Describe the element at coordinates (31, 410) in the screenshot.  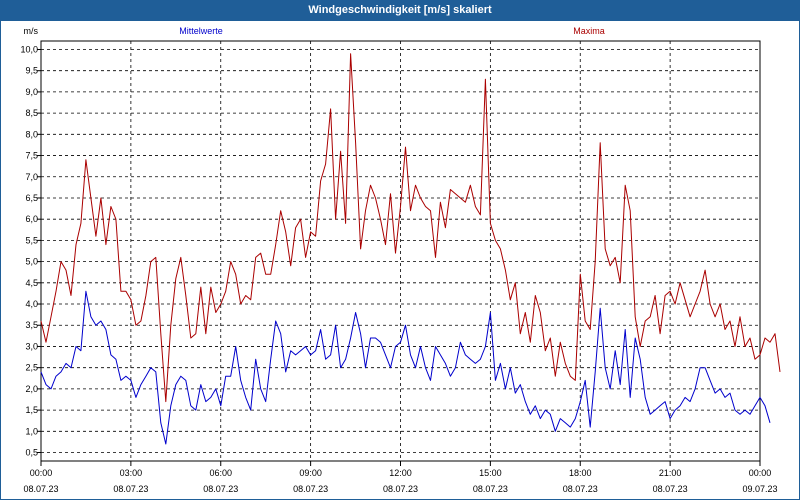
I see `y-tick-label: 1,5` at that location.